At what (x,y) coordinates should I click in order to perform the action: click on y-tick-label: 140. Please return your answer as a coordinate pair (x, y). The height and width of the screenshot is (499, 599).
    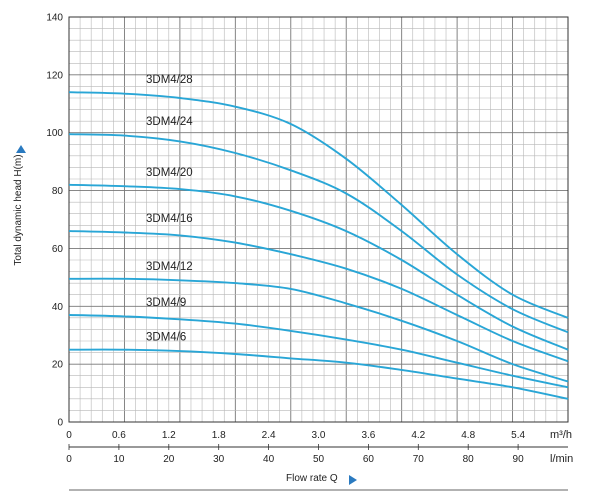
    Looking at the image, I should click on (54, 18).